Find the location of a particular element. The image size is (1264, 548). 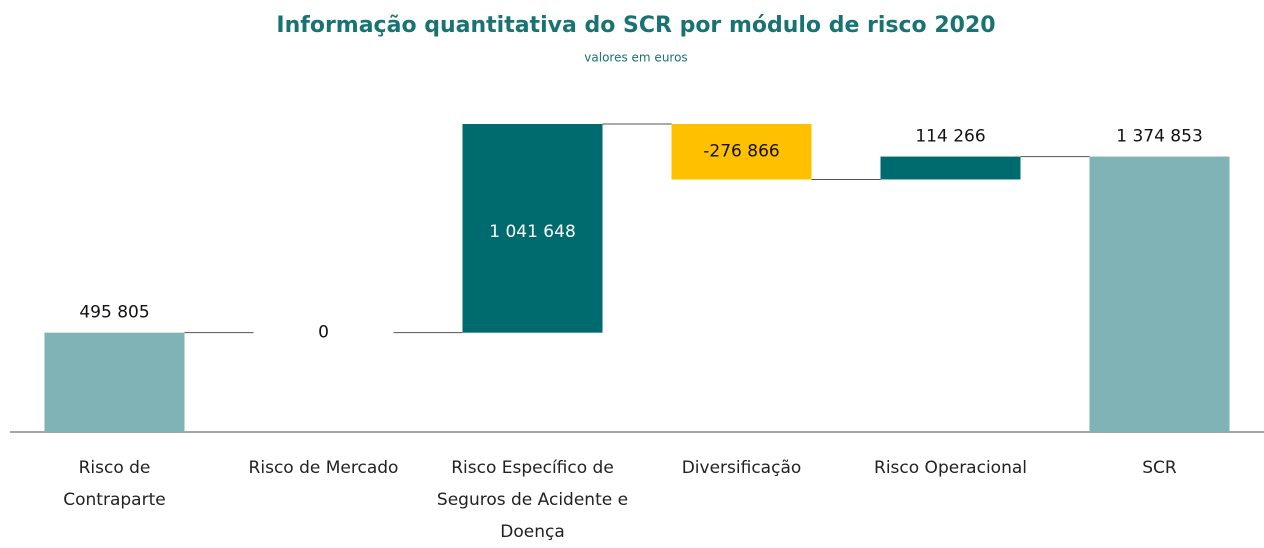

value-label: 1 374 853 is located at coordinates (1159, 137).